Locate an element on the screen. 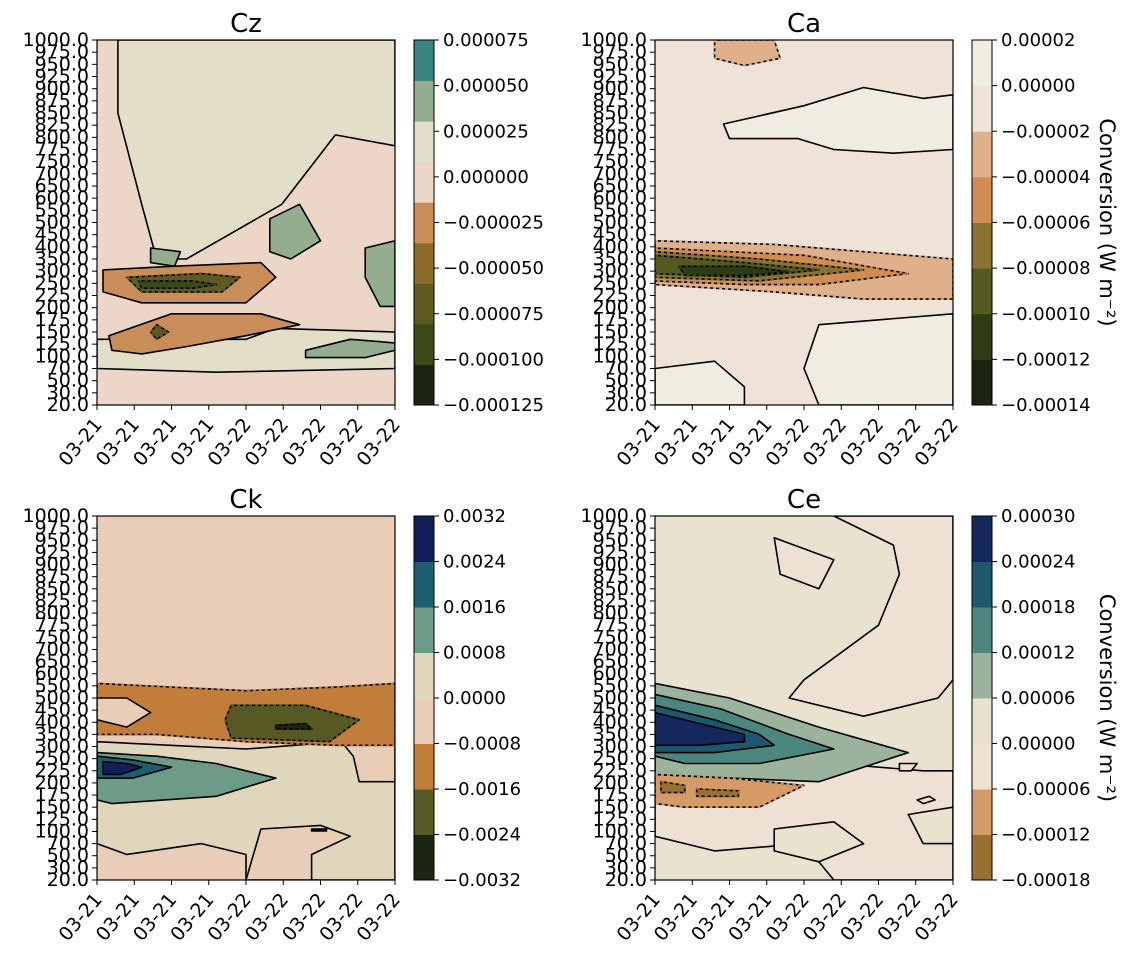 The width and height of the screenshot is (1134, 964). y-tick-label: 450.0 is located at coordinates (620, 710).